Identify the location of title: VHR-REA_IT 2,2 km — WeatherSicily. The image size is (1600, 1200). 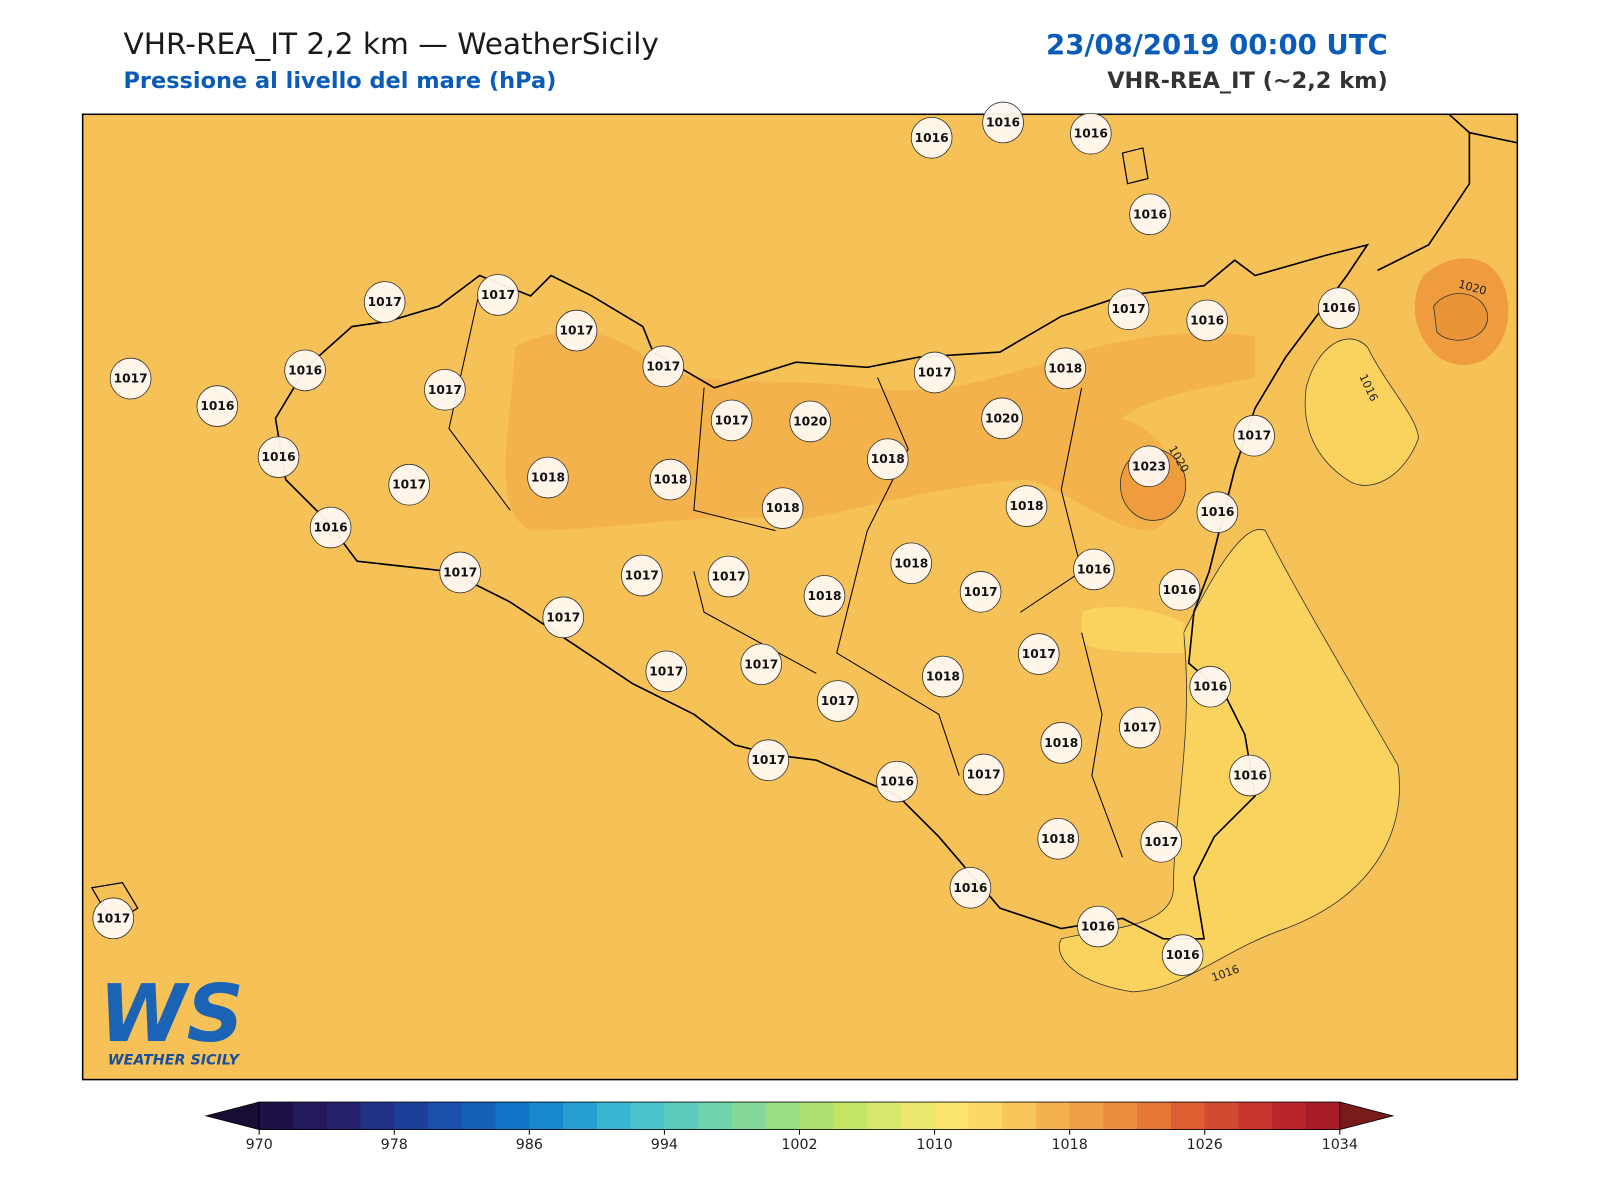
(390, 44).